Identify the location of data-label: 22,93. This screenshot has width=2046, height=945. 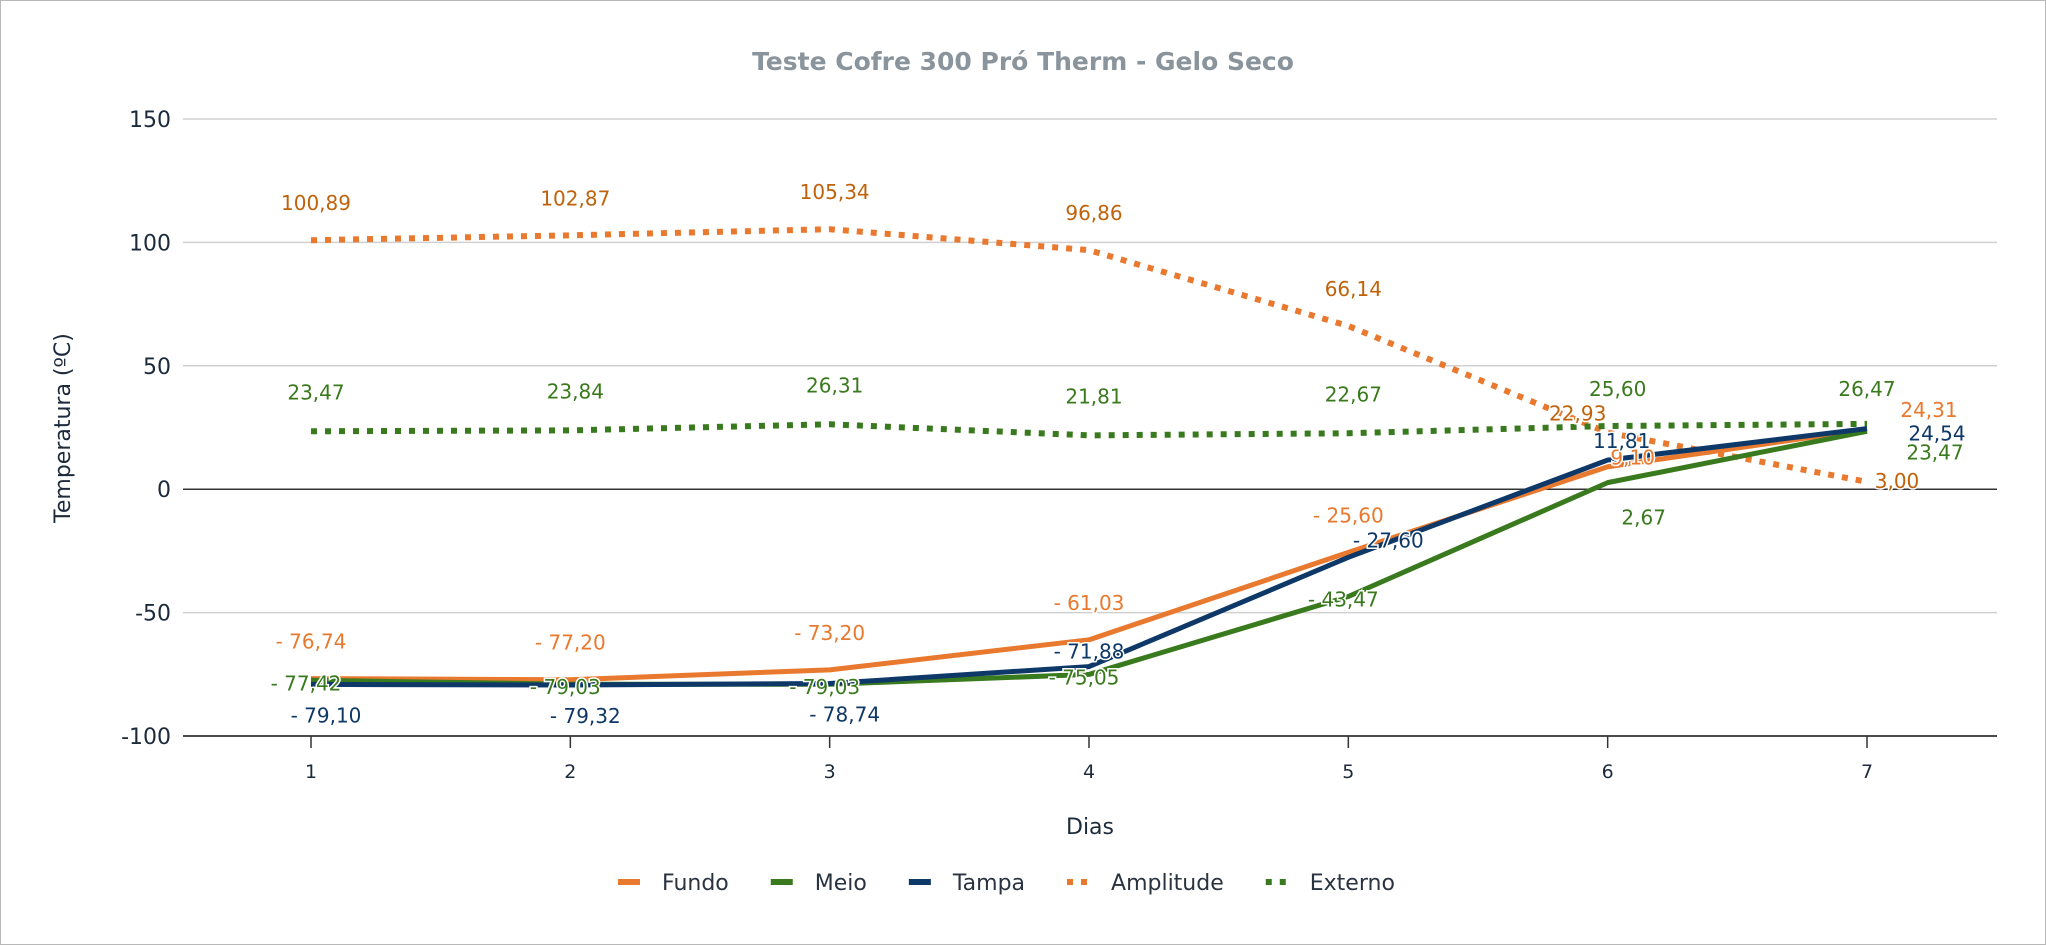
(1577, 414).